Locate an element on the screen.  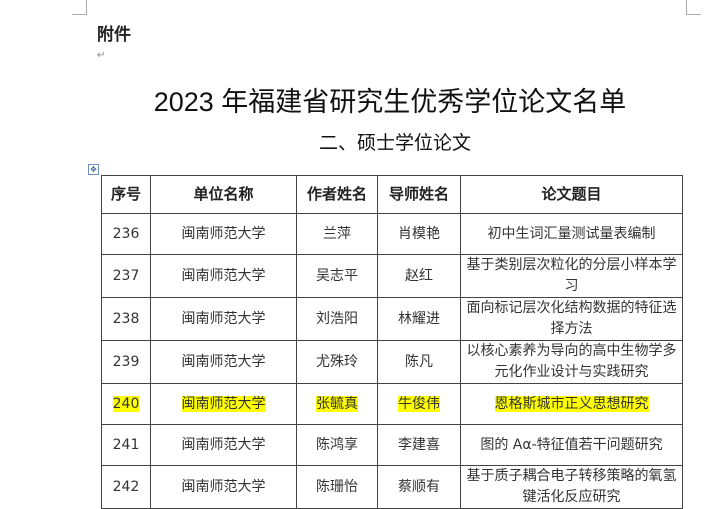
cell-text: 陈鸿享 is located at coordinates (337, 444).